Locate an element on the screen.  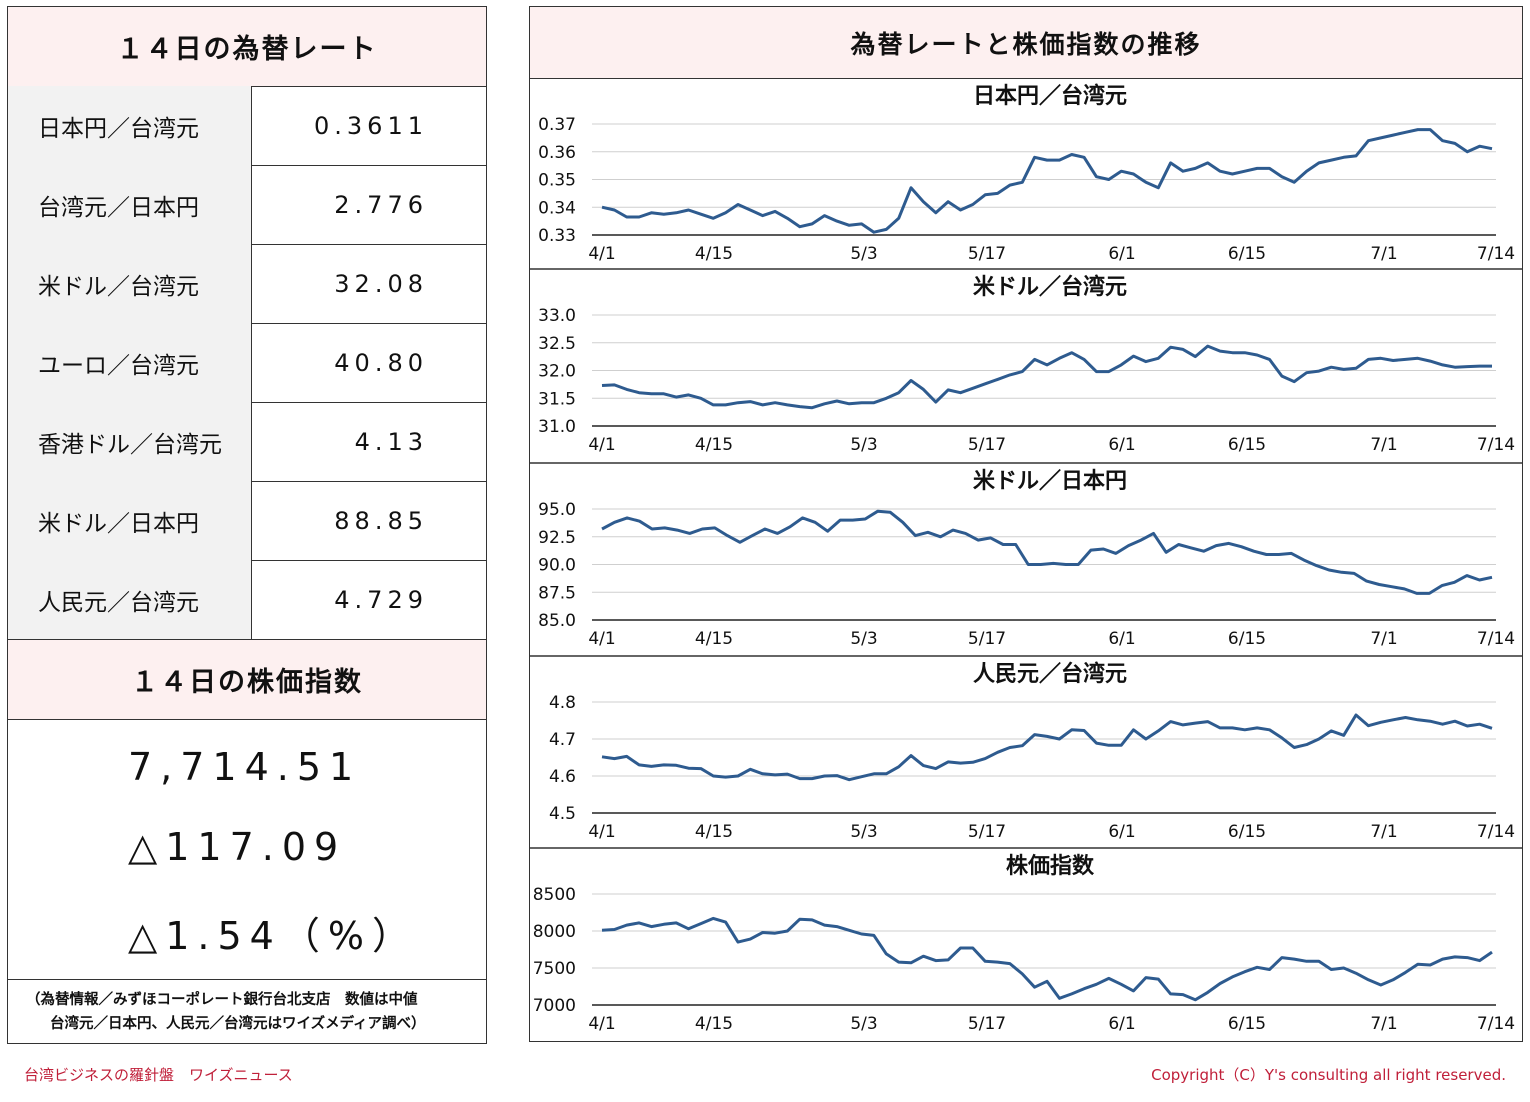
y-tick-label: 87.5 is located at coordinates (557, 593).